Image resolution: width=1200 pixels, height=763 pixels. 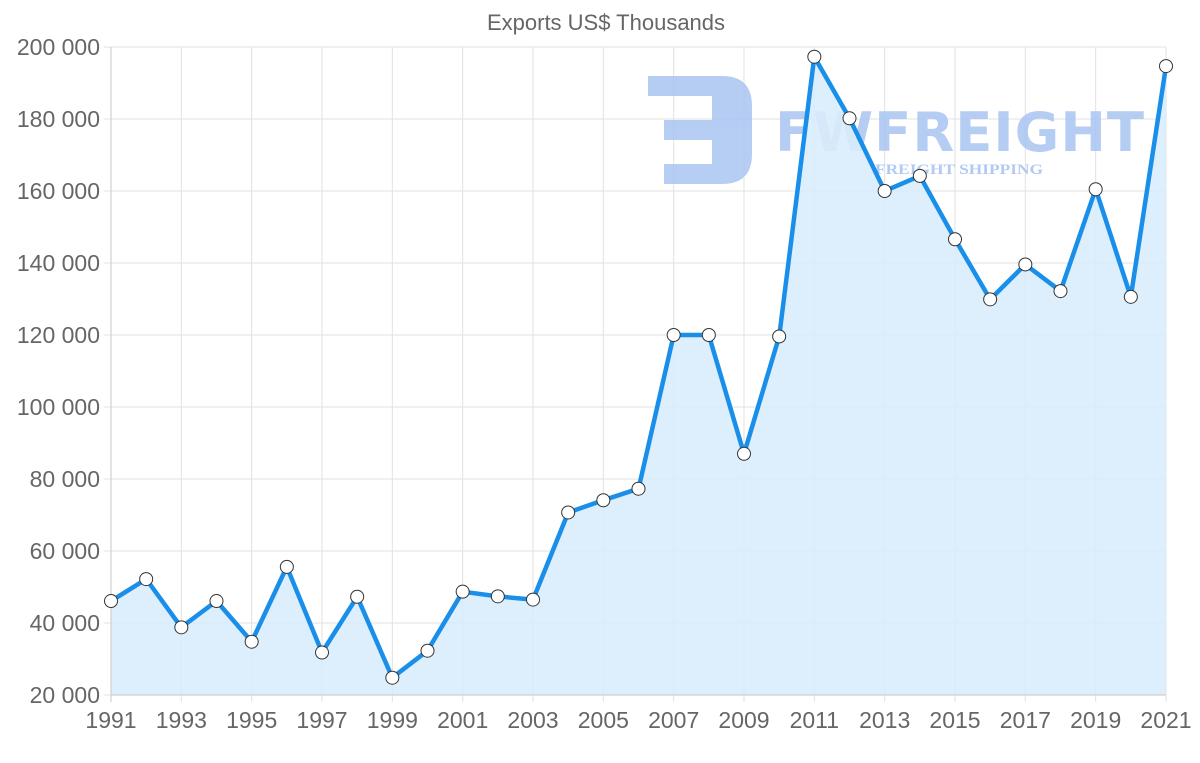 What do you see at coordinates (65, 551) in the screenshot?
I see `y-tick-label: 60 000` at bounding box center [65, 551].